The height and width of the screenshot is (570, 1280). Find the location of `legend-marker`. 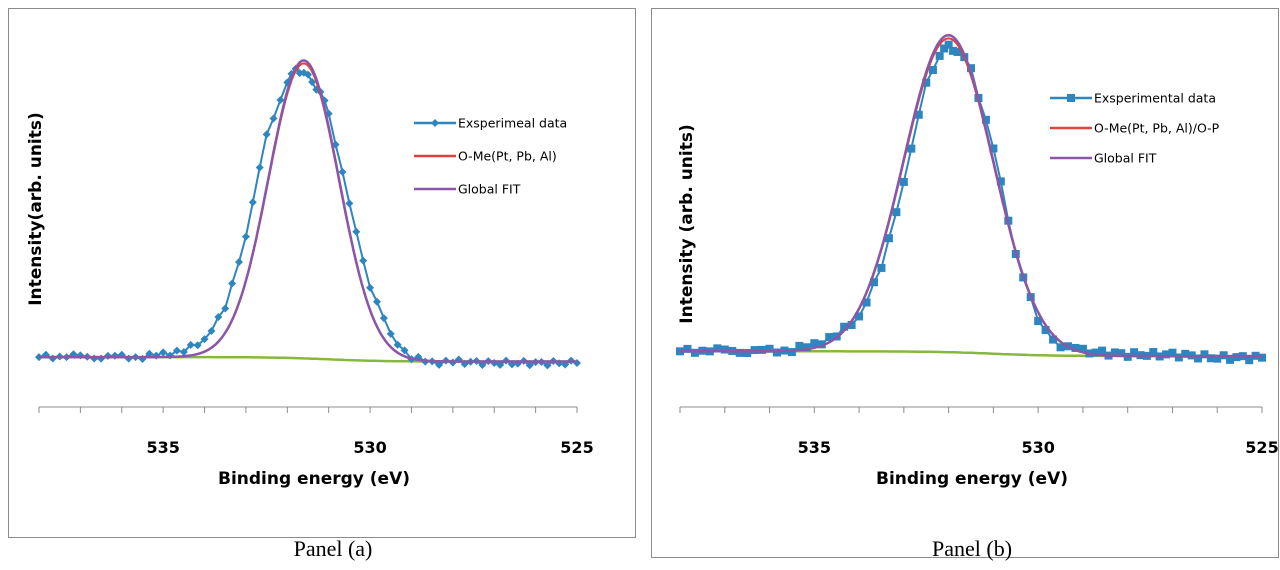

legend-marker is located at coordinates (1071, 98).